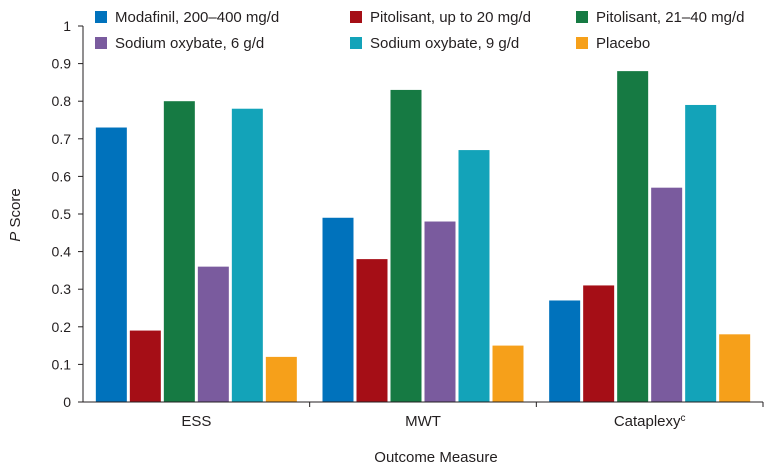 The height and width of the screenshot is (468, 770). Describe the element at coordinates (450, 17) in the screenshot. I see `legend-label: Pitolisant, up to 20 mg/d` at that location.